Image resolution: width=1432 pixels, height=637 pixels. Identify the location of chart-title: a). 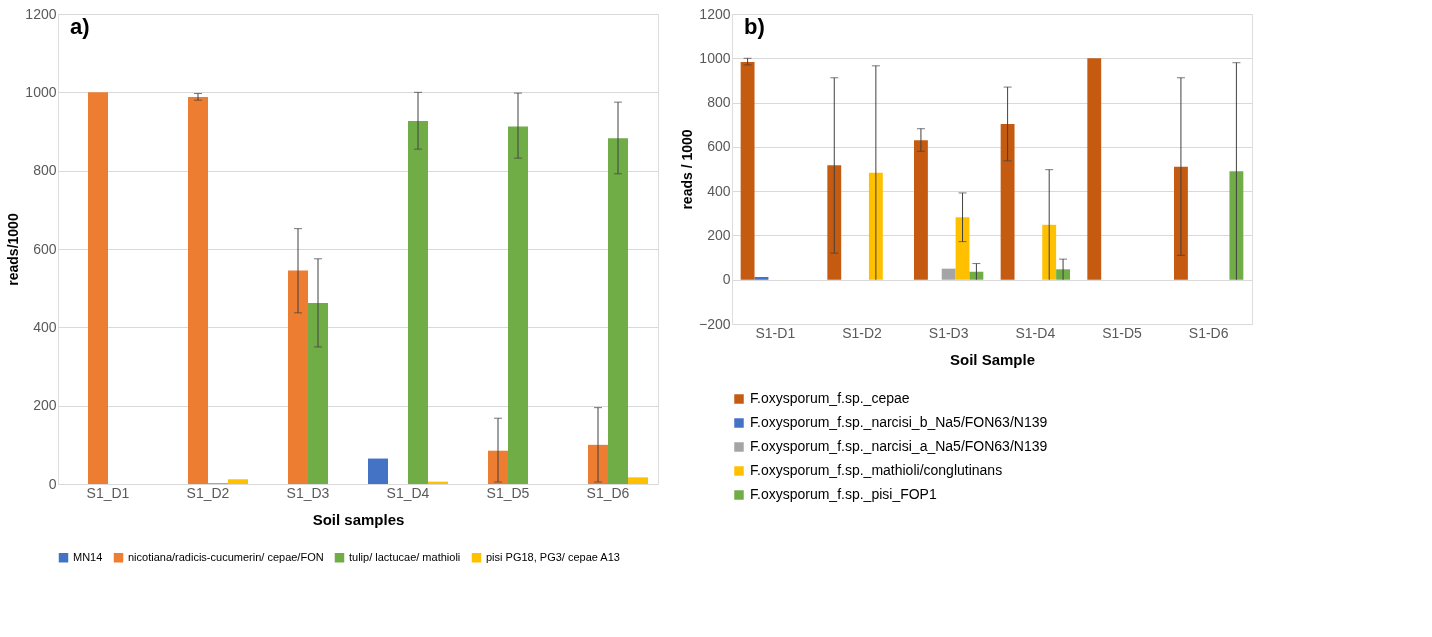
(80, 26).